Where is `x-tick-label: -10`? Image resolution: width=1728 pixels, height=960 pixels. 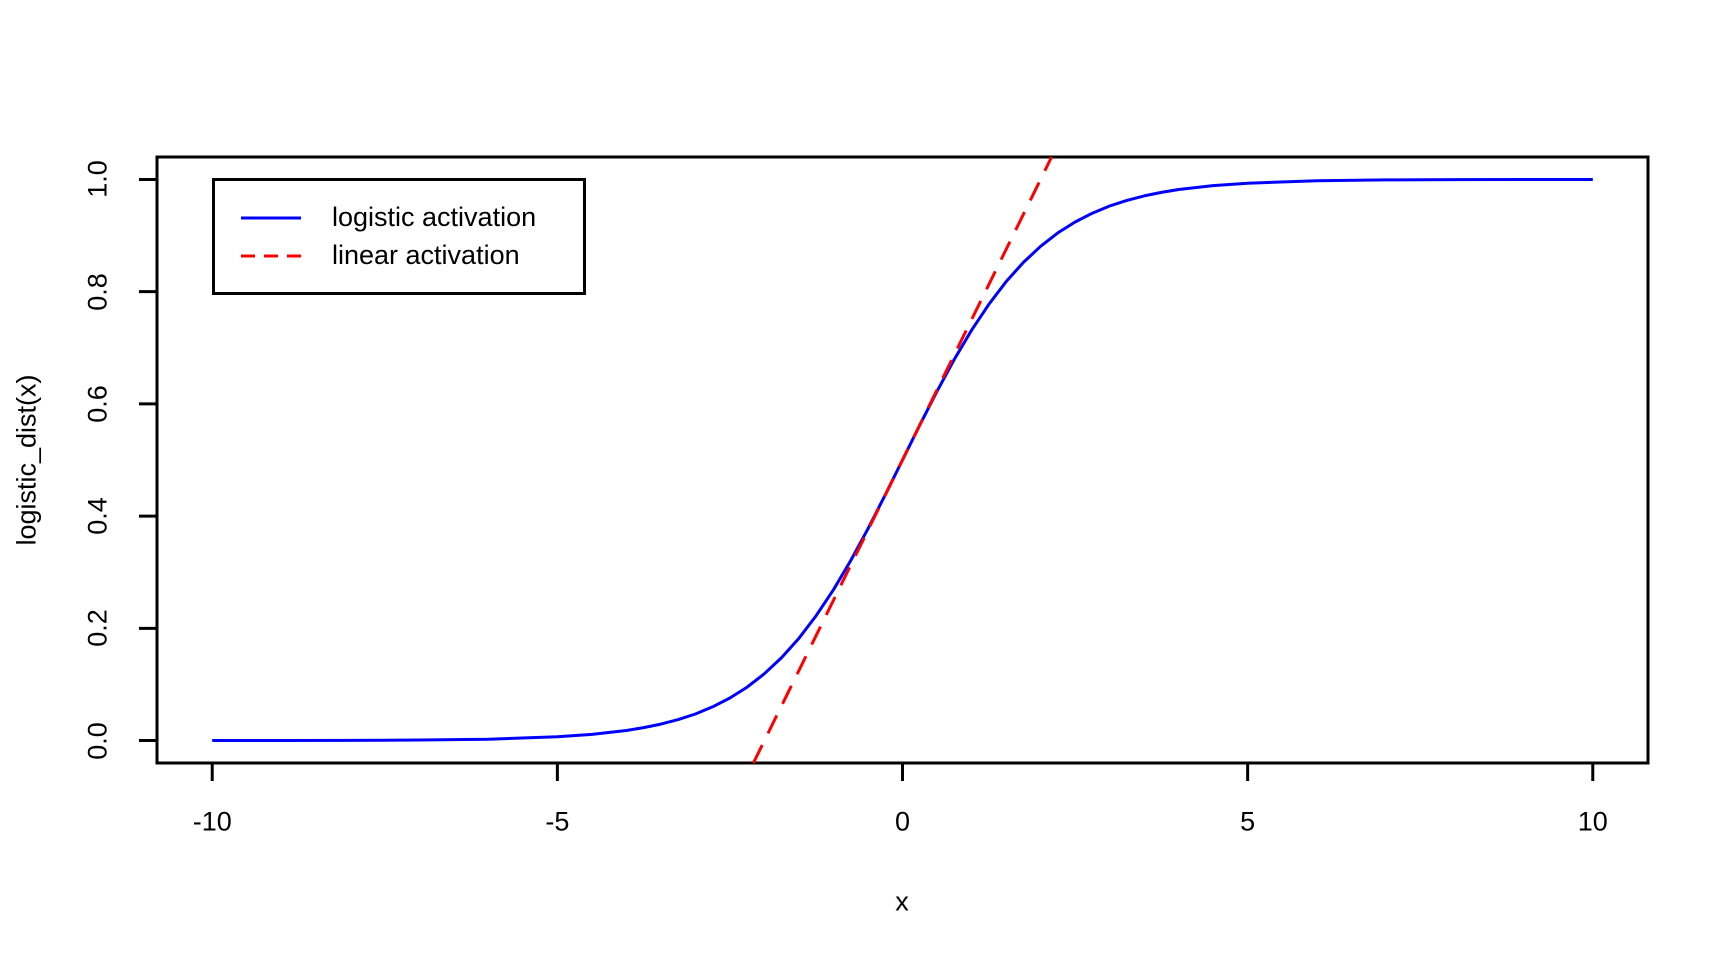
x-tick-label: -10 is located at coordinates (212, 821).